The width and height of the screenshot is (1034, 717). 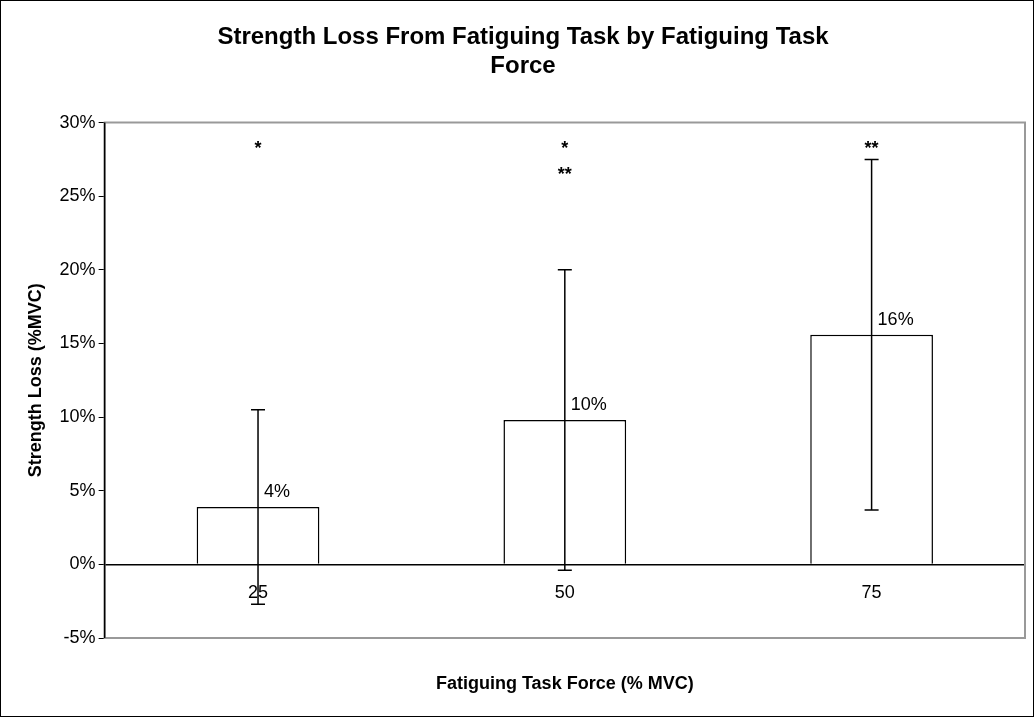 I want to click on data-label: 16%, so click(x=895, y=318).